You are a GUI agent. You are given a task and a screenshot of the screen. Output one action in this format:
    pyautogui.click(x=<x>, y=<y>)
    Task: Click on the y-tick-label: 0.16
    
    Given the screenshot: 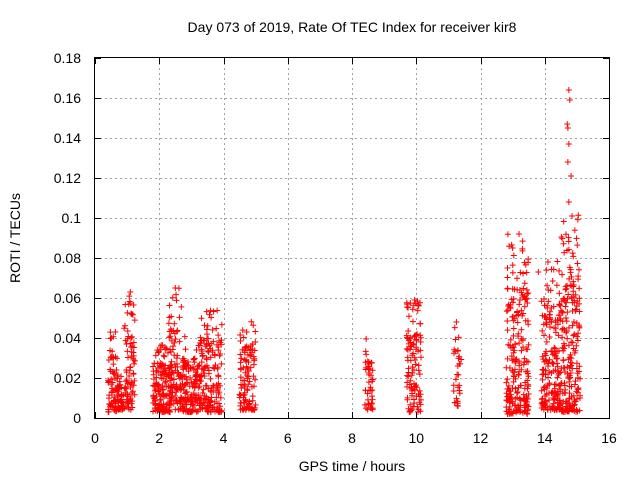 What is the action you would take?
    pyautogui.click(x=67, y=98)
    